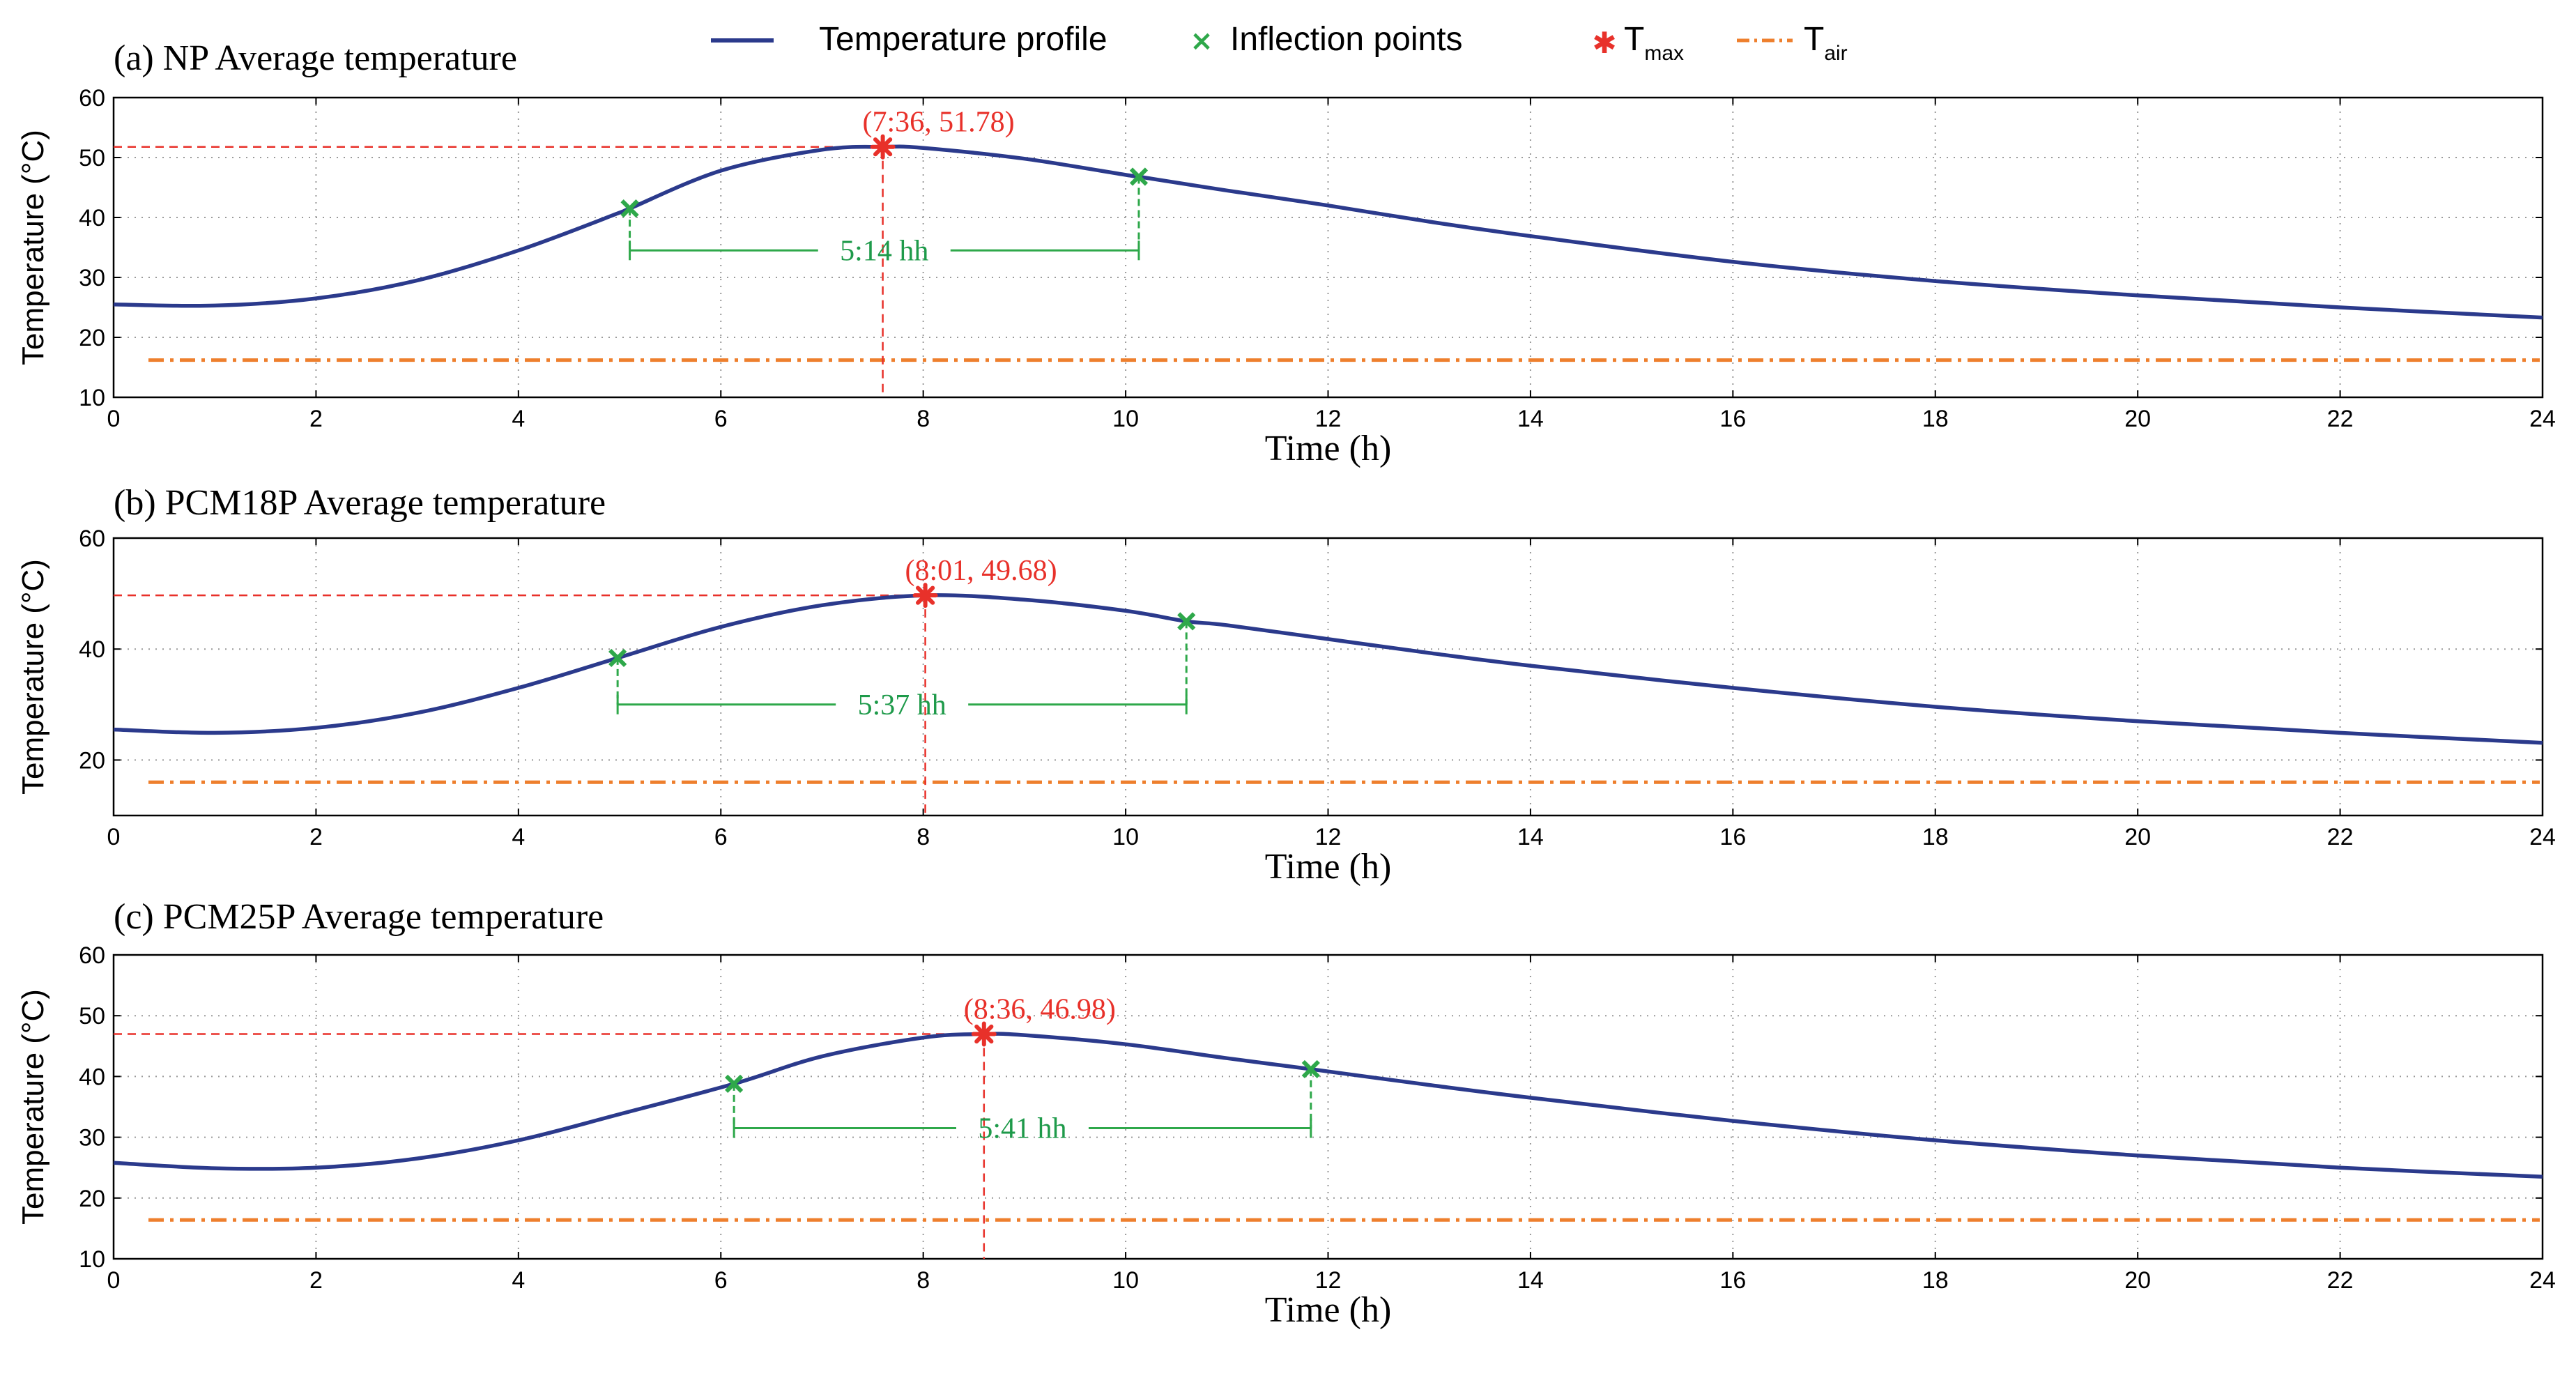 Image resolution: width=2576 pixels, height=1378 pixels. What do you see at coordinates (981, 571) in the screenshot?
I see `tmax-label: (8:01, 49.68)` at bounding box center [981, 571].